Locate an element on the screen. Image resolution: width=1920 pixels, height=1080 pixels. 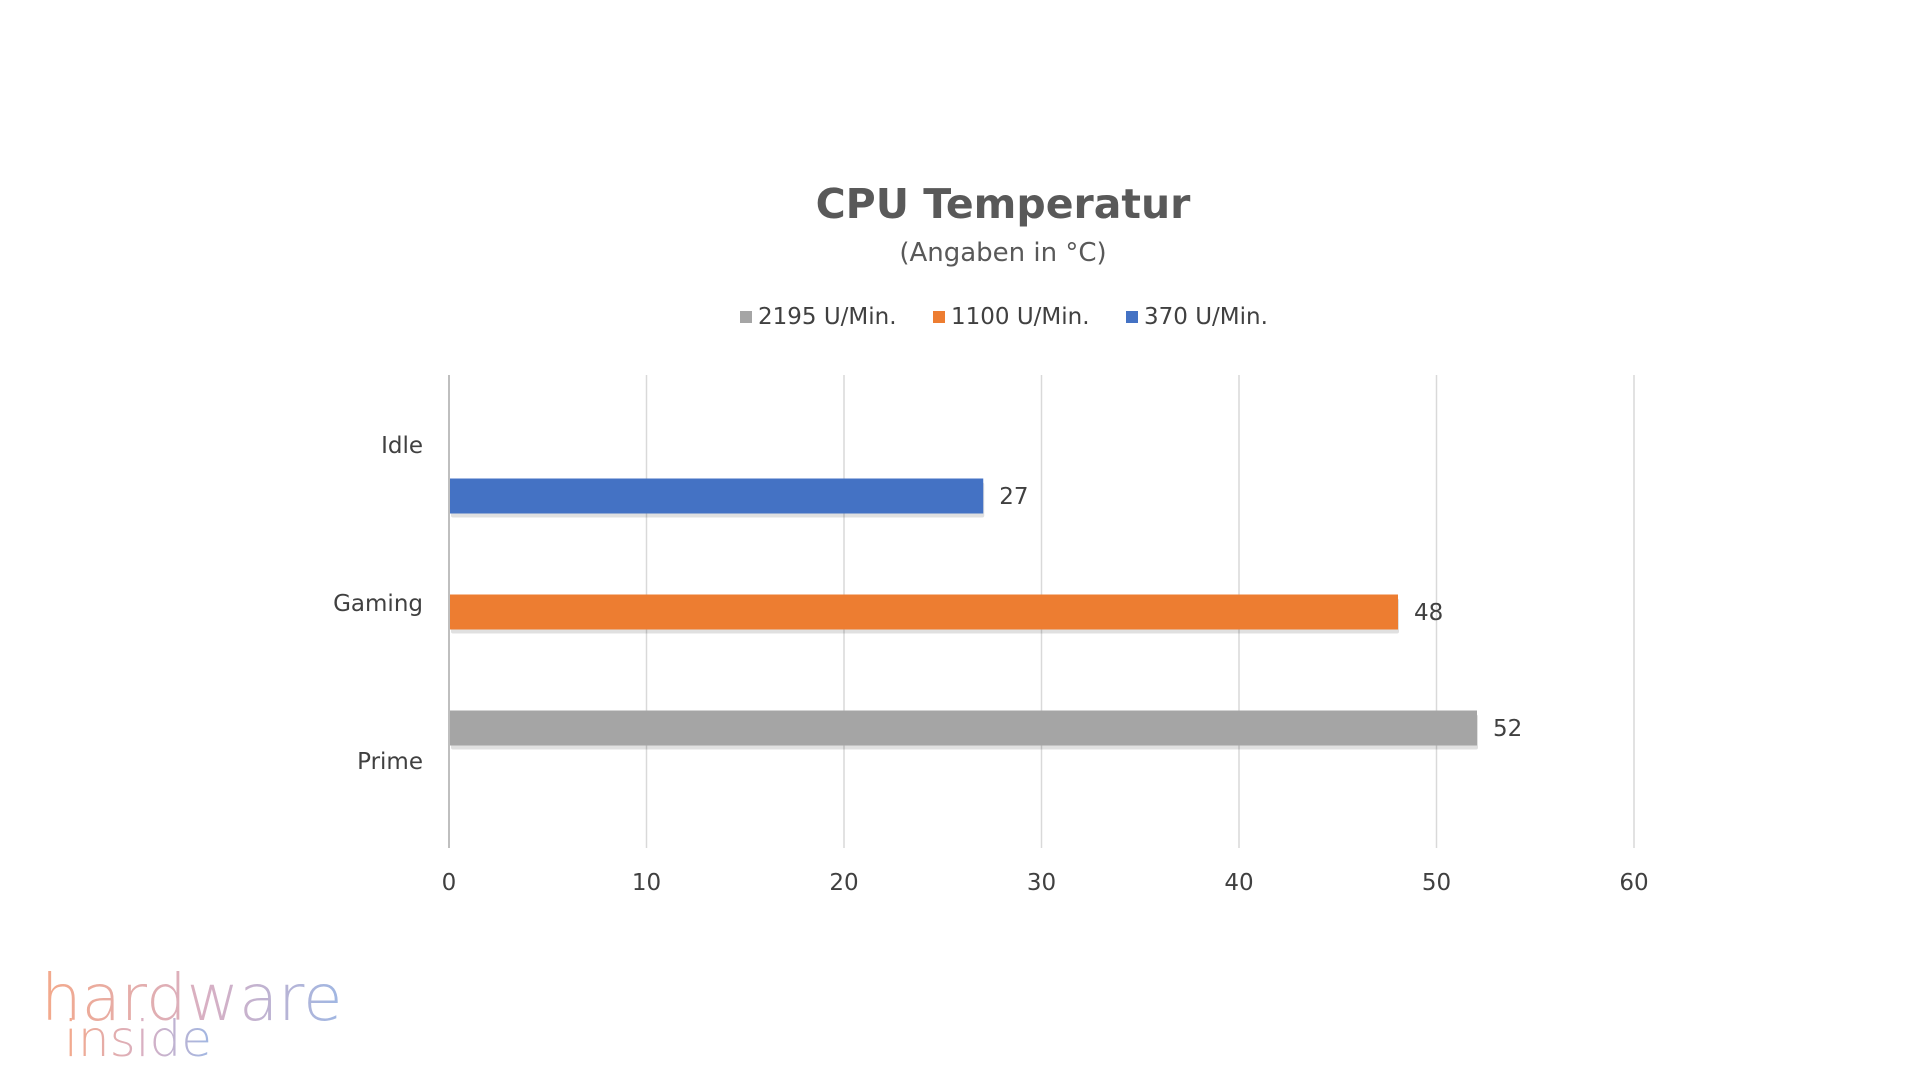
chart-subtitle: (Angaben in °C) is located at coordinates (1002, 253).